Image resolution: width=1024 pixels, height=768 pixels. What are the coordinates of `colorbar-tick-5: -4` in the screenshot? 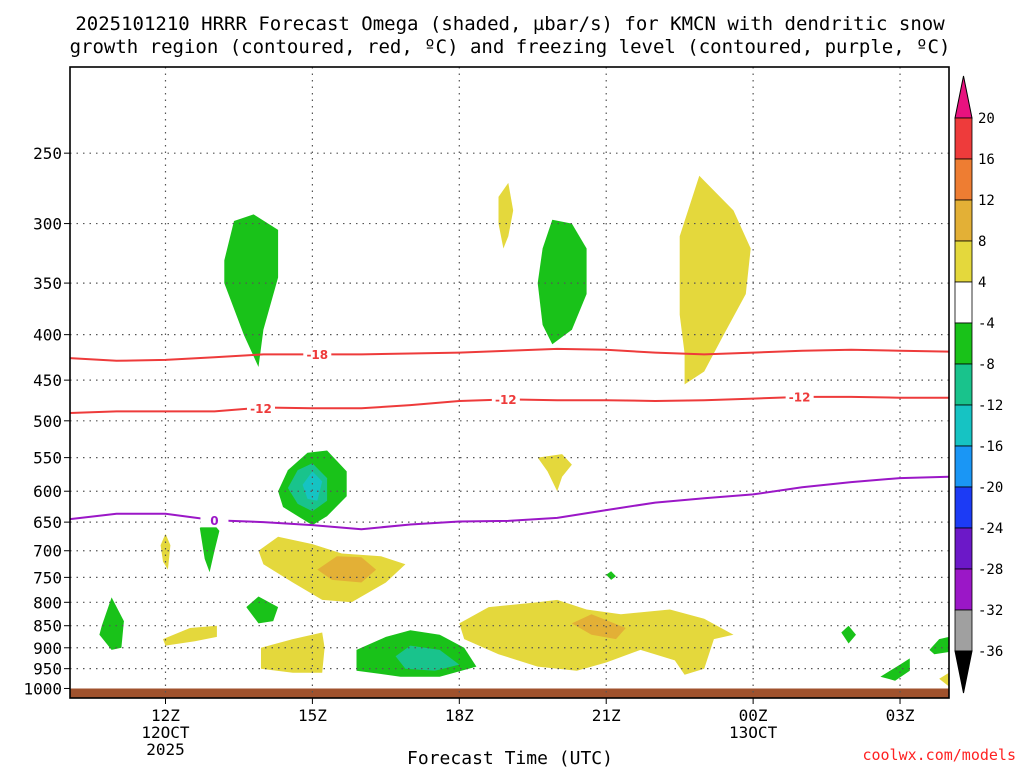 It's located at (986, 324).